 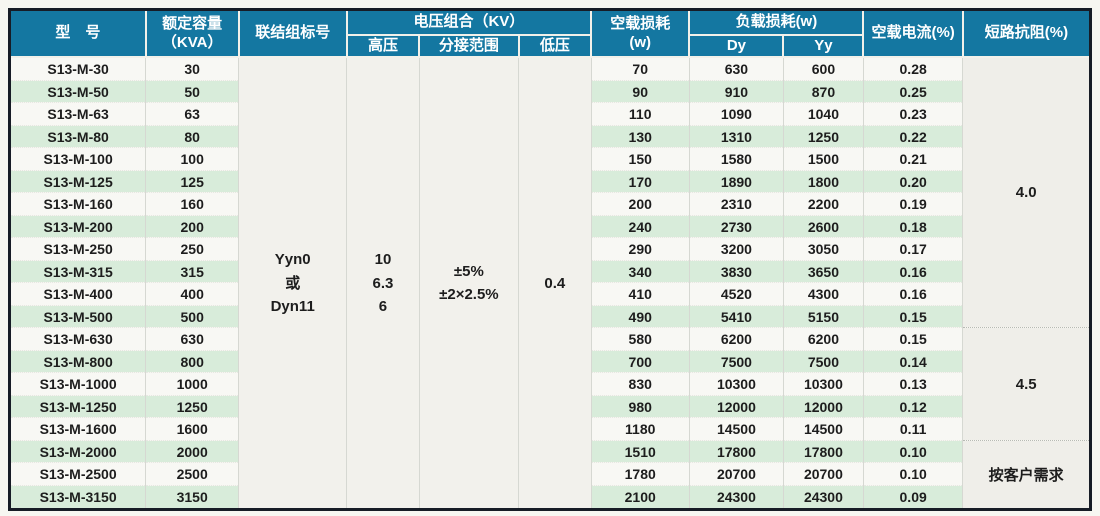 I want to click on load-loss-dy-cell: 1310, so click(x=736, y=136).